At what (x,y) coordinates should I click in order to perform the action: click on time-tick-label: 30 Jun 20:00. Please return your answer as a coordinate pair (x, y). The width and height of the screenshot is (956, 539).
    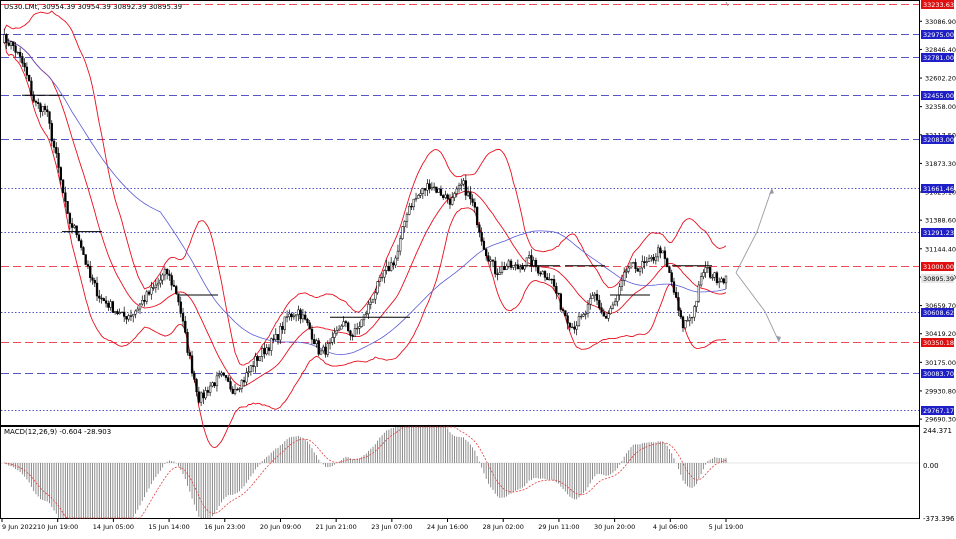
    Looking at the image, I should click on (614, 527).